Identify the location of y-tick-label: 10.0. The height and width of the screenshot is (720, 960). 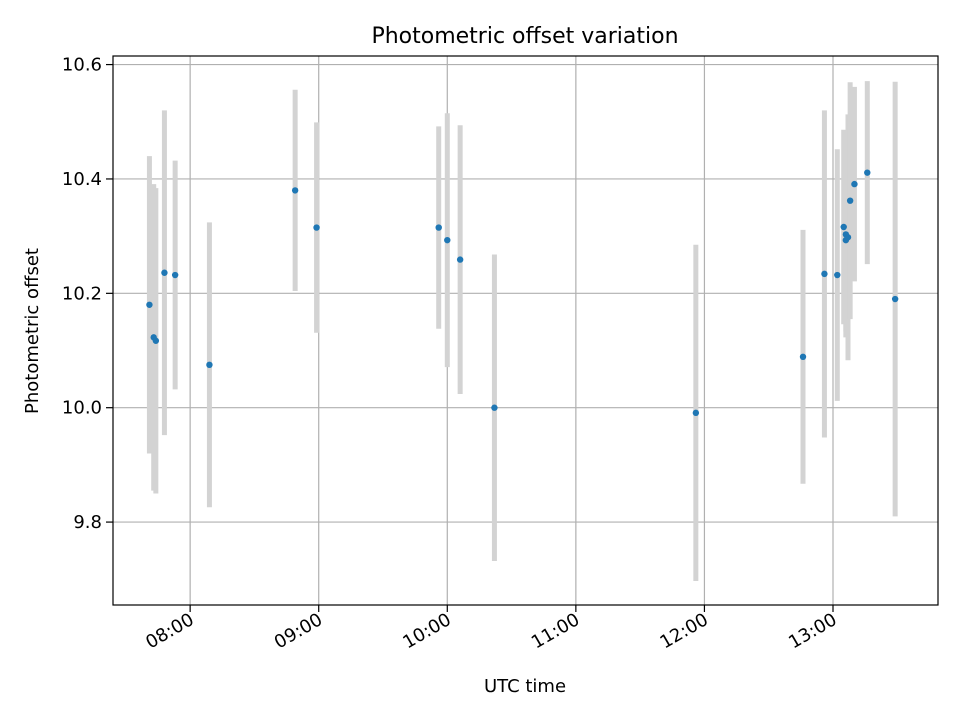
(82, 408).